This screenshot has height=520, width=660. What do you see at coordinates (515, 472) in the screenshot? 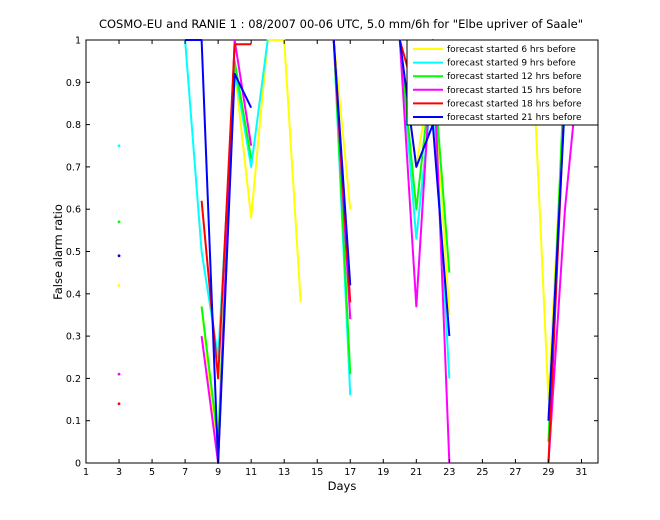
I see `x-tick-label: 27` at bounding box center [515, 472].